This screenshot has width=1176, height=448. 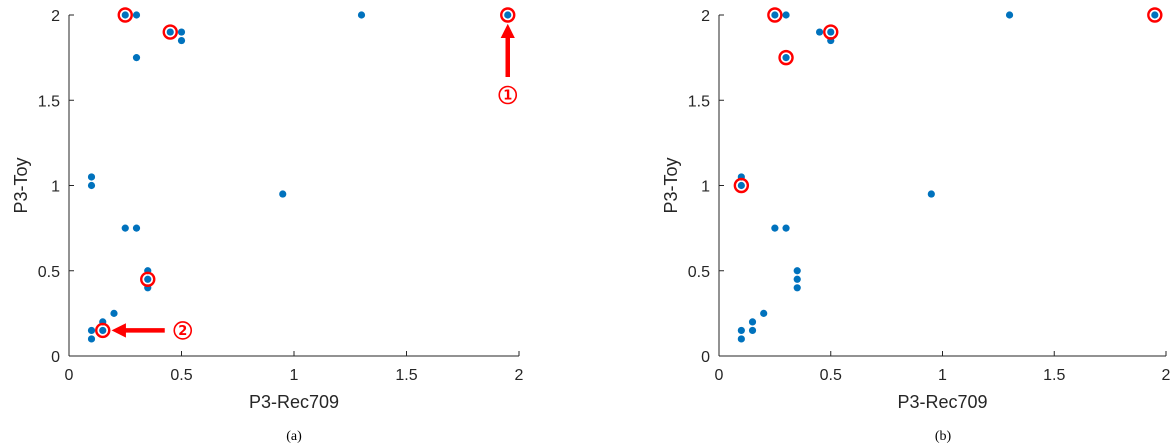 What do you see at coordinates (294, 436) in the screenshot?
I see `panel-caption: (a)` at bounding box center [294, 436].